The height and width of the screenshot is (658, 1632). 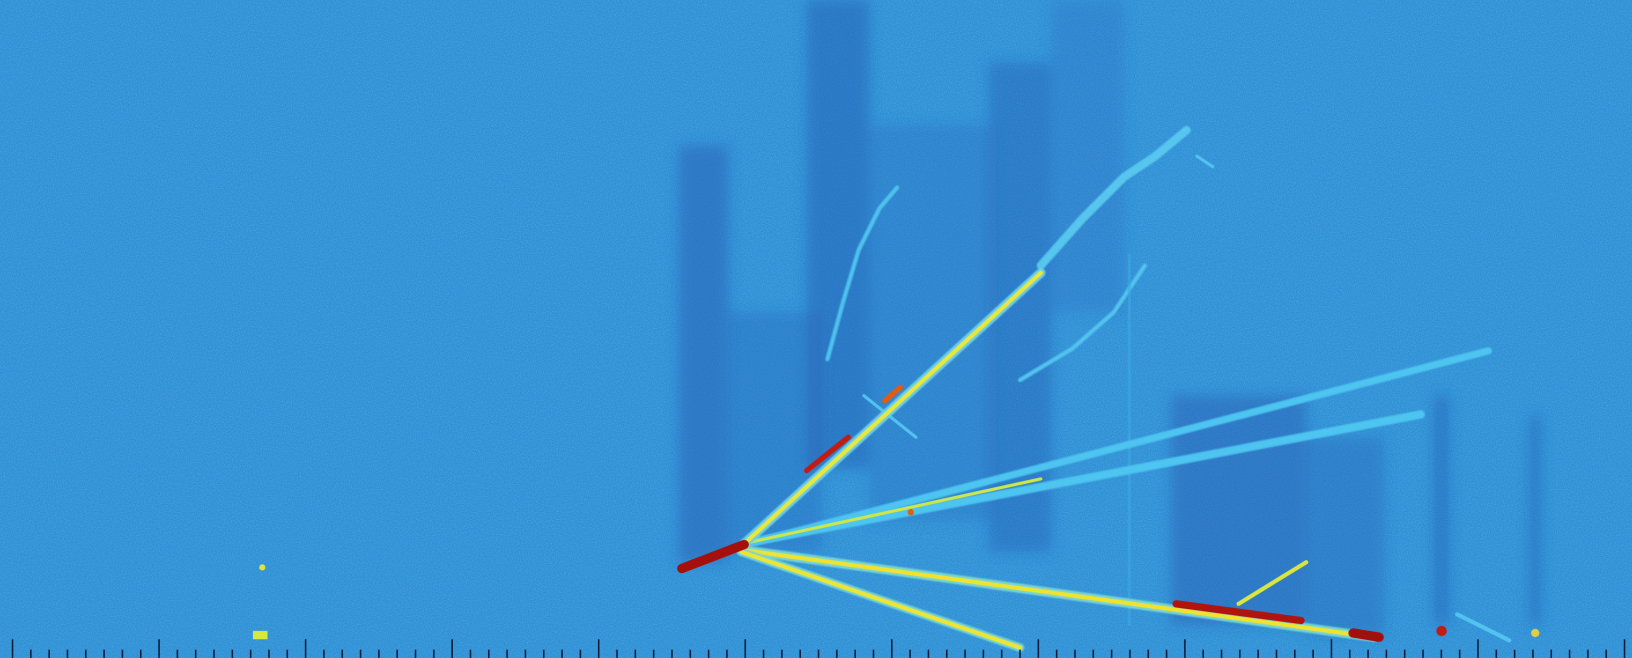 I want to click on tick-row, so click(x=818, y=648).